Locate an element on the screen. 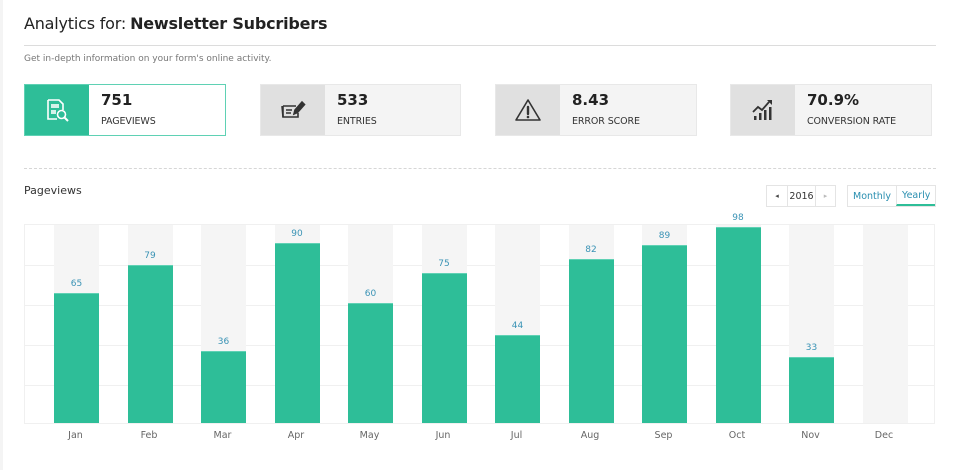  page-title: Analytics for: Newsletter Subcribers is located at coordinates (176, 23).